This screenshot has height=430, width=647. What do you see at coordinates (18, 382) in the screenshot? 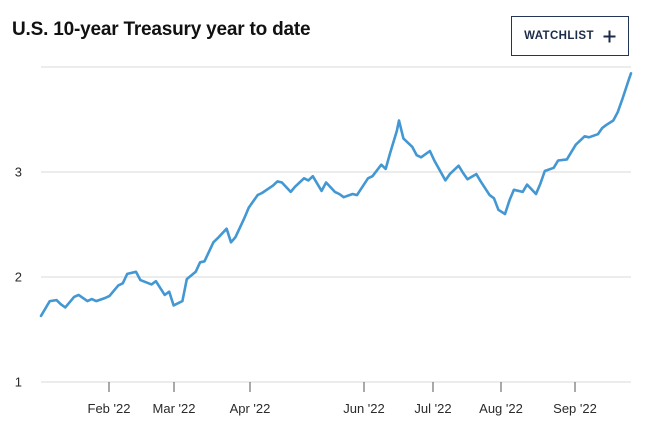
I see `y-tick-label: 1` at bounding box center [18, 382].